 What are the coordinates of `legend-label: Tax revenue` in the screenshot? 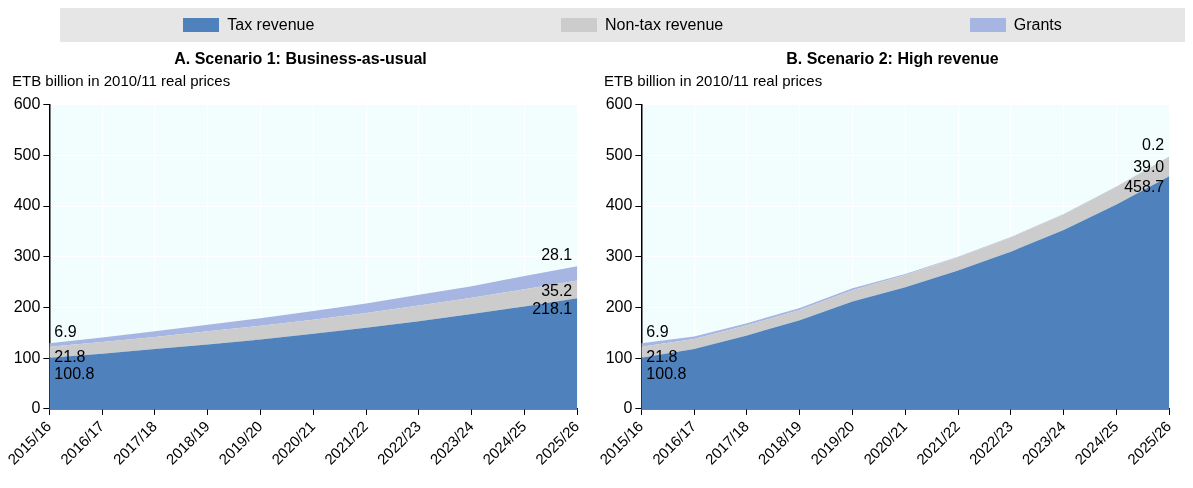 It's located at (271, 25).